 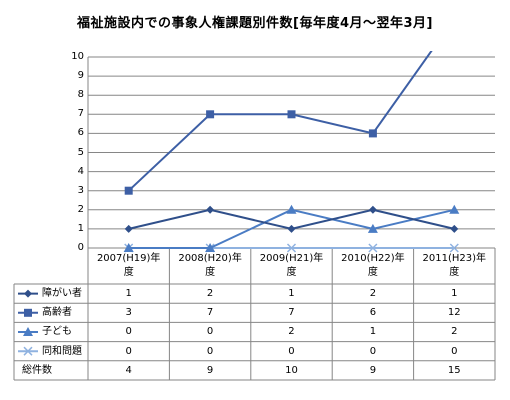 I want to click on table-row-label: 障がい者, so click(x=62, y=293).